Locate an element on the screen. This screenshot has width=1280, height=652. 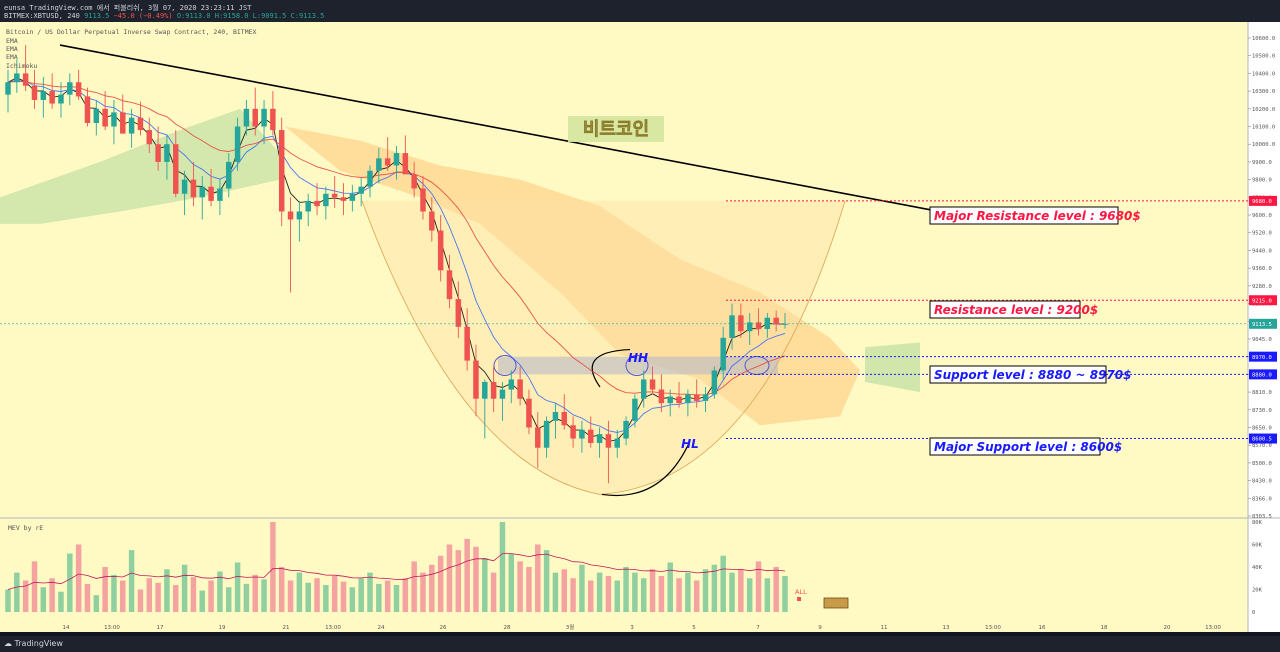
level-box-major-resistance: Major Resistance level : 9680$ is located at coordinates (1035, 215).